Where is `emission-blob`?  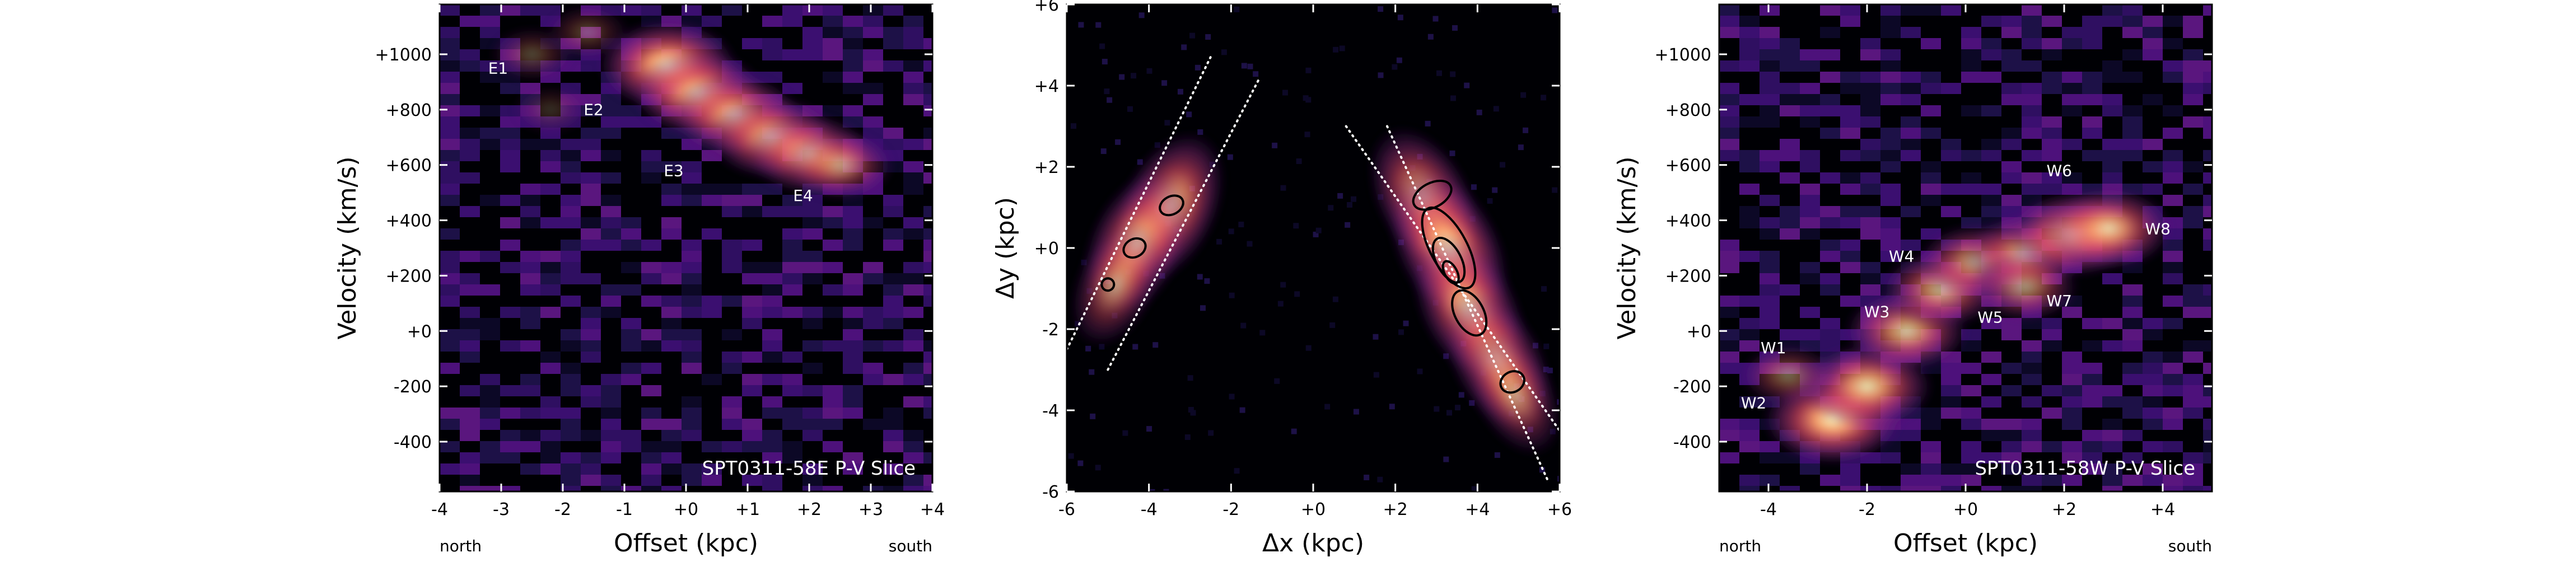 emission-blob is located at coordinates (1513, 394).